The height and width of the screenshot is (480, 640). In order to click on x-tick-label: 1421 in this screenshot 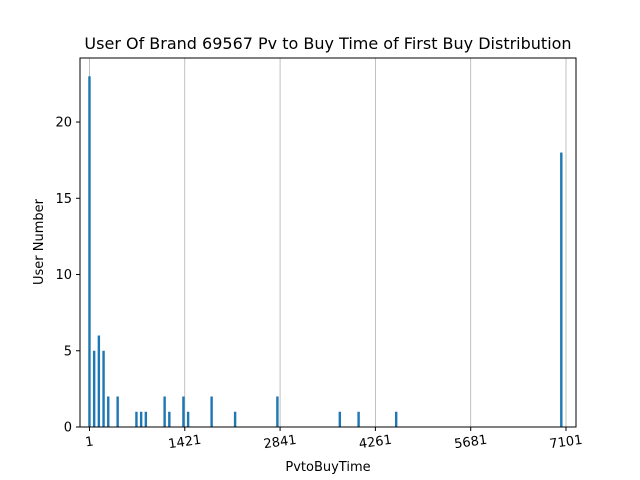, I will do `click(184, 442)`.